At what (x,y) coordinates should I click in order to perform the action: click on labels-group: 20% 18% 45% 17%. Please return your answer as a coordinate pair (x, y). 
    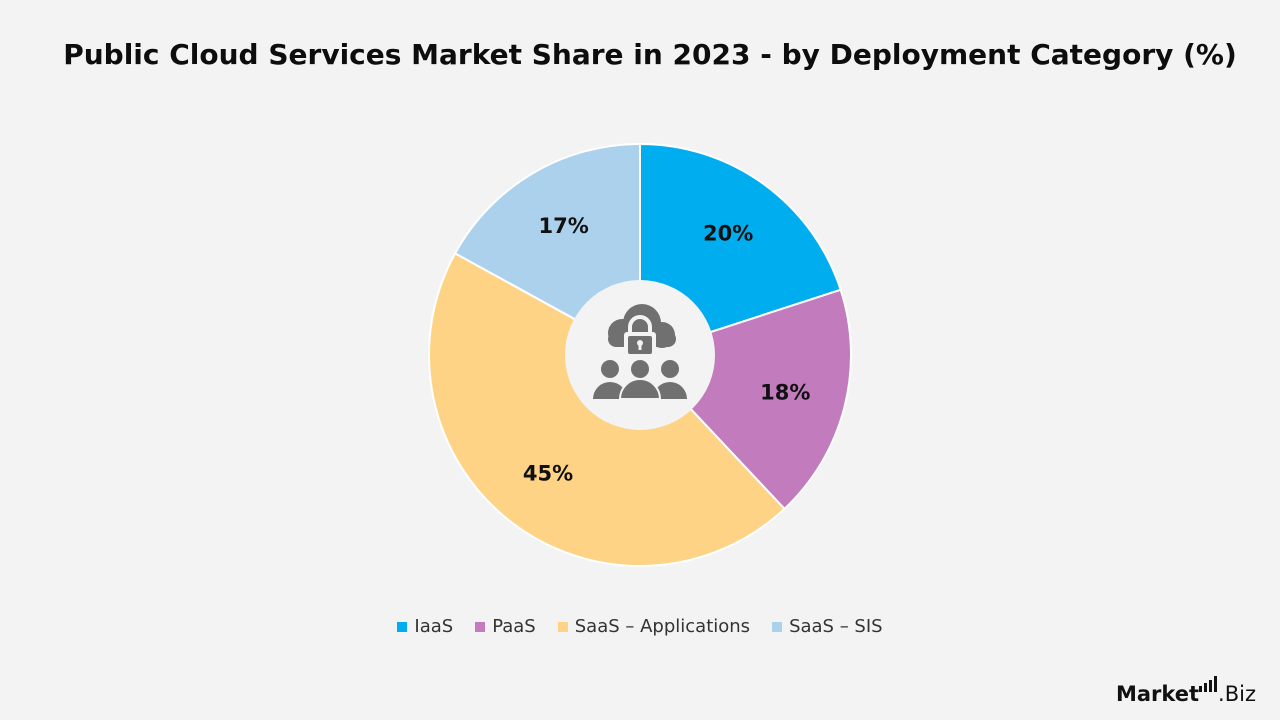
    Looking at the image, I should click on (666, 350).